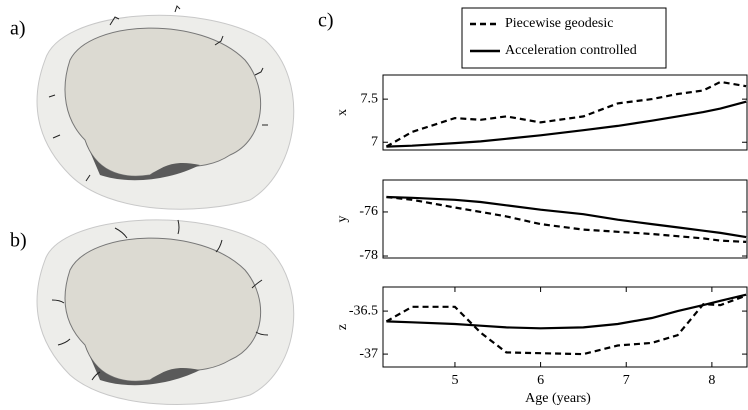 The image size is (748, 410). I want to click on y-tick-label: -37, so click(368, 353).